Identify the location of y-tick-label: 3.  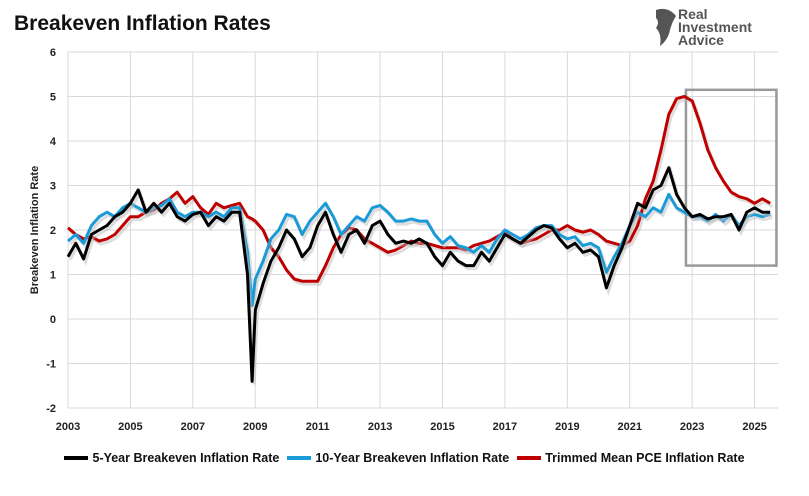
(53, 187).